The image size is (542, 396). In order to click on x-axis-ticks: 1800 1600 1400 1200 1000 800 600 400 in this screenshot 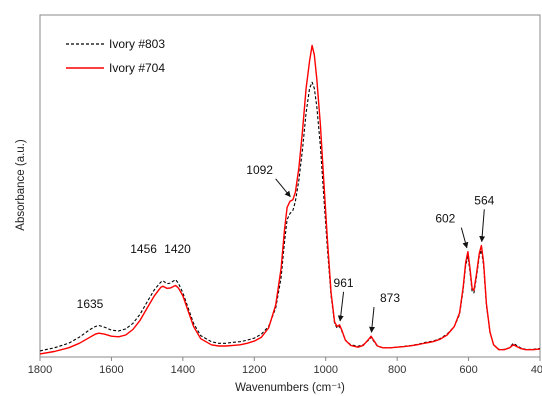, I will do `click(285, 366)`.